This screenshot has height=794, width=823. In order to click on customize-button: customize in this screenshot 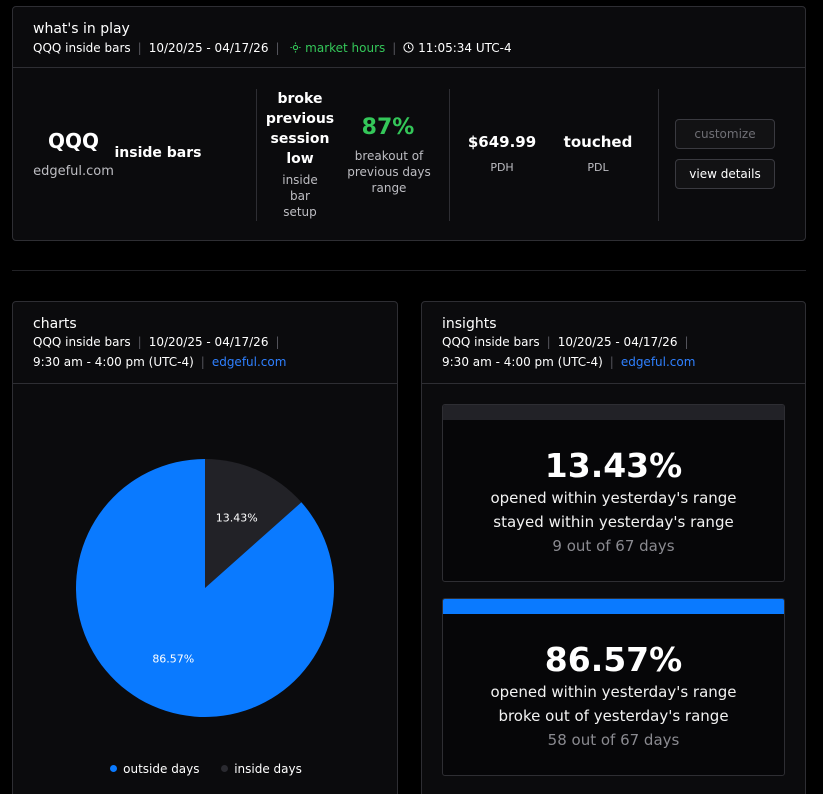, I will do `click(725, 134)`.